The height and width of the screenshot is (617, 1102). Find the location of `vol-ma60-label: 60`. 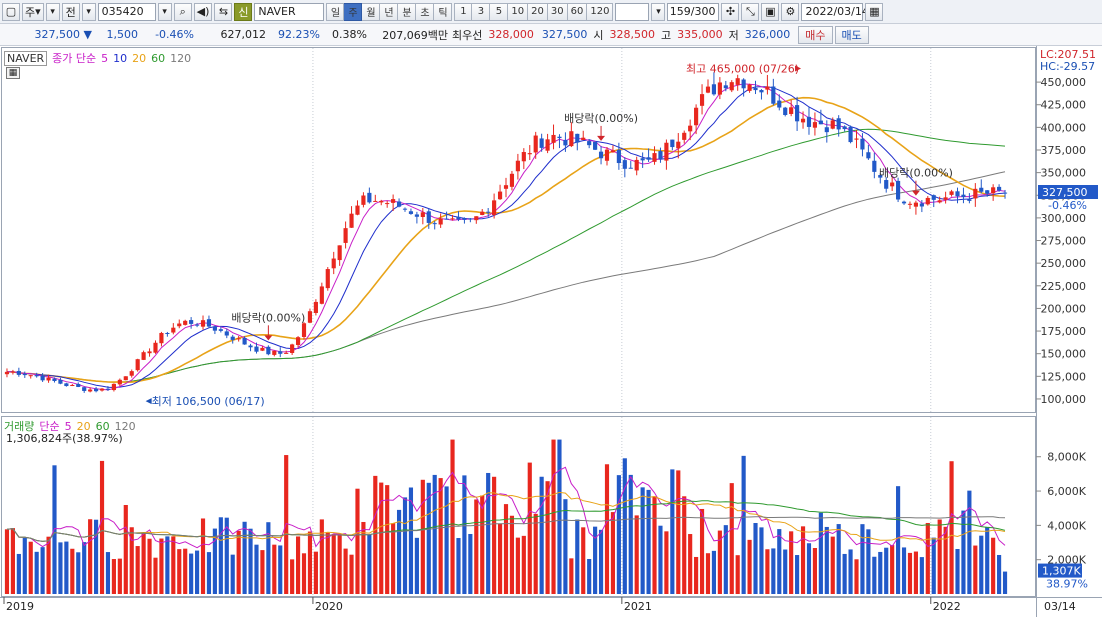

vol-ma60-label: 60 is located at coordinates (102, 426).